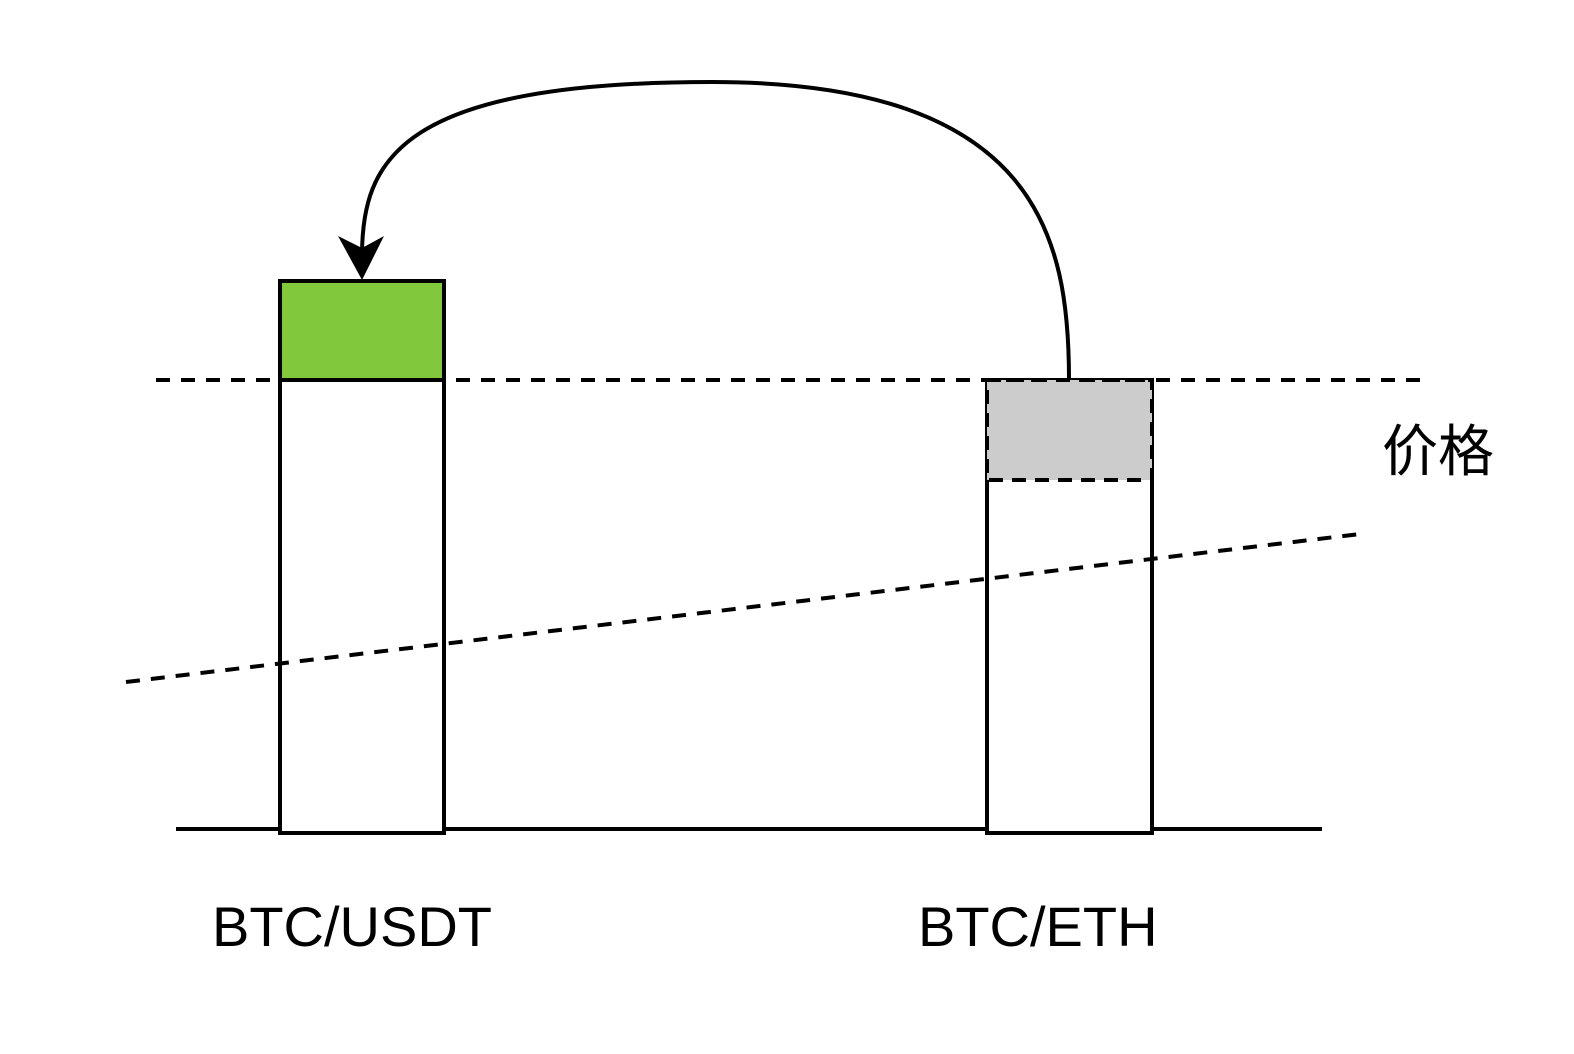 This screenshot has width=1574, height=1054. Describe the element at coordinates (715, 230) in the screenshot. I see `transfer-arrow` at that location.